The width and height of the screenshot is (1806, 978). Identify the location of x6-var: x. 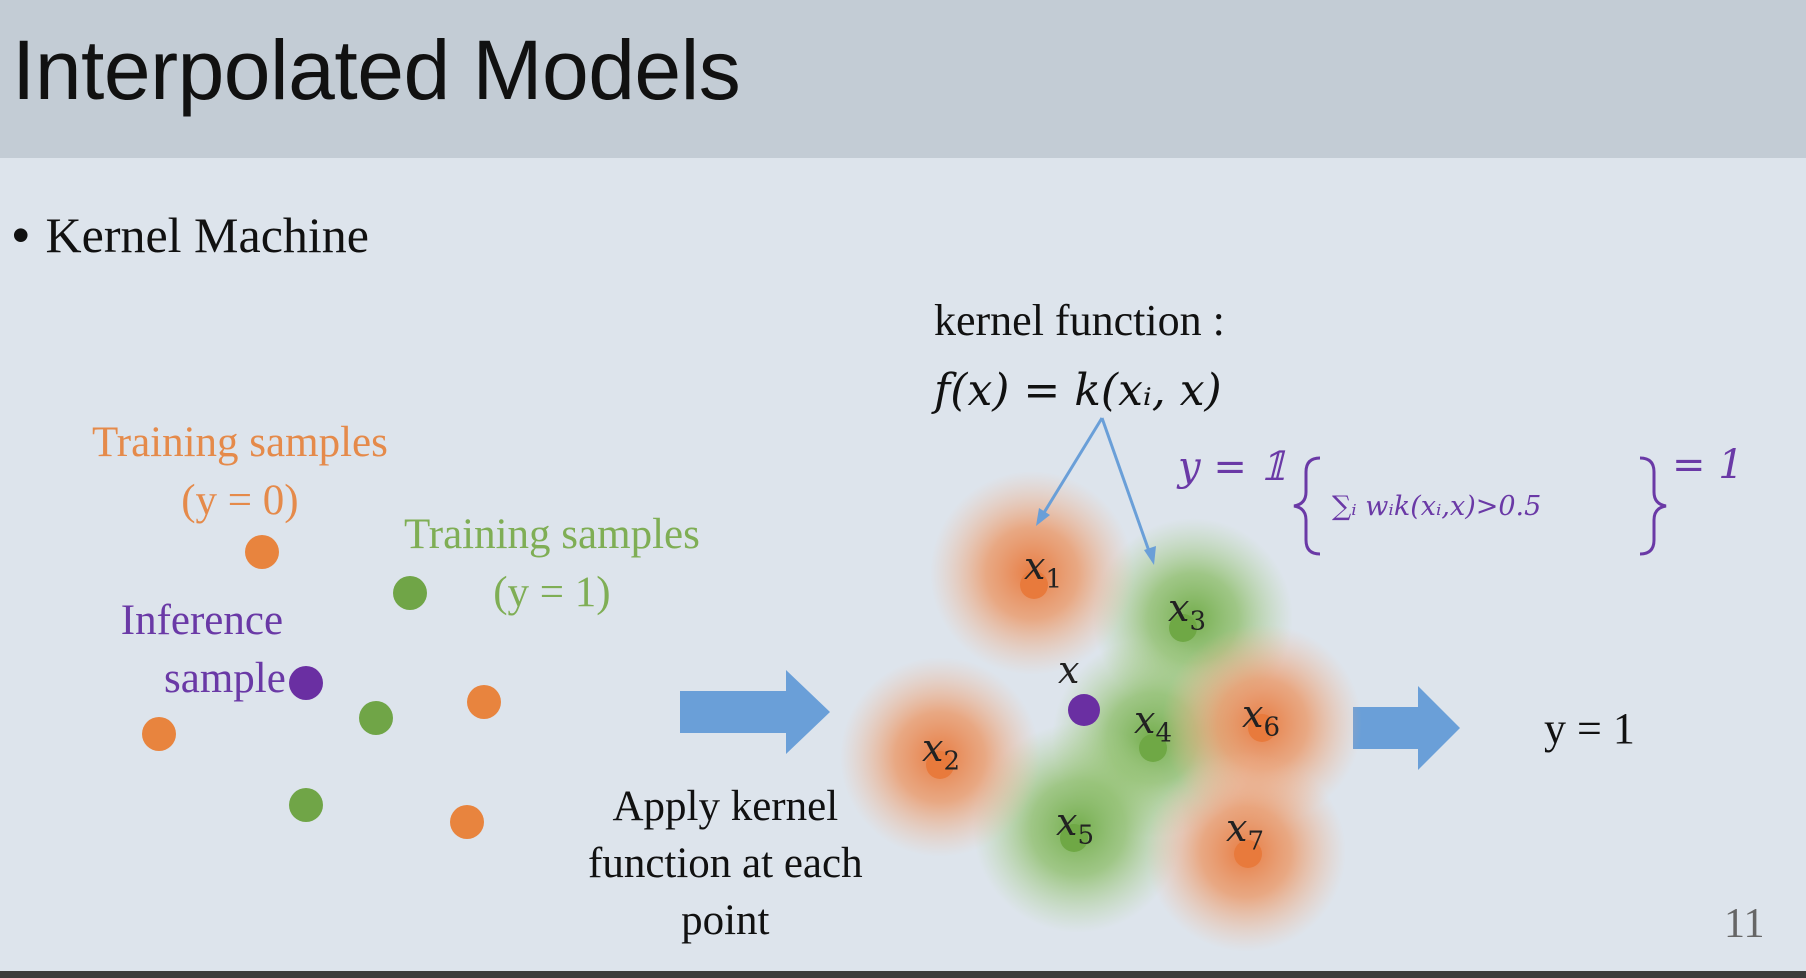
(1253, 714).